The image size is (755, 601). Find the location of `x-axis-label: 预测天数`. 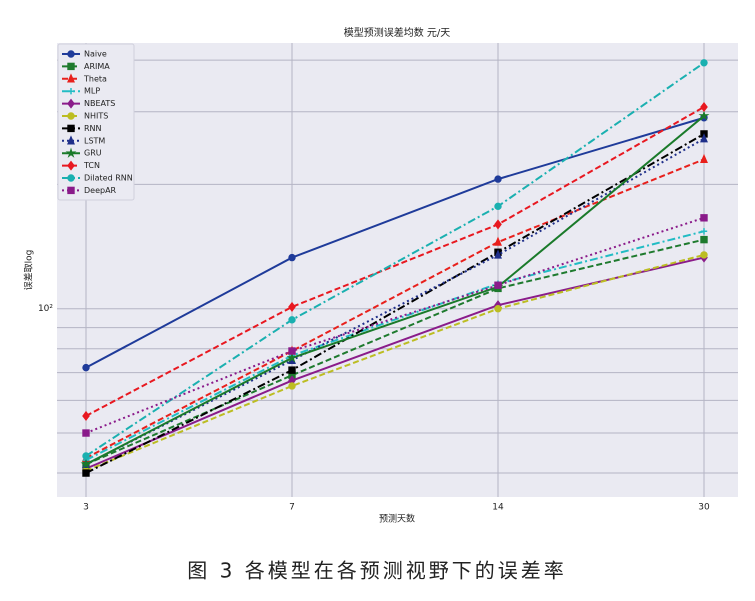

x-axis-label: 预测天数 is located at coordinates (397, 519).